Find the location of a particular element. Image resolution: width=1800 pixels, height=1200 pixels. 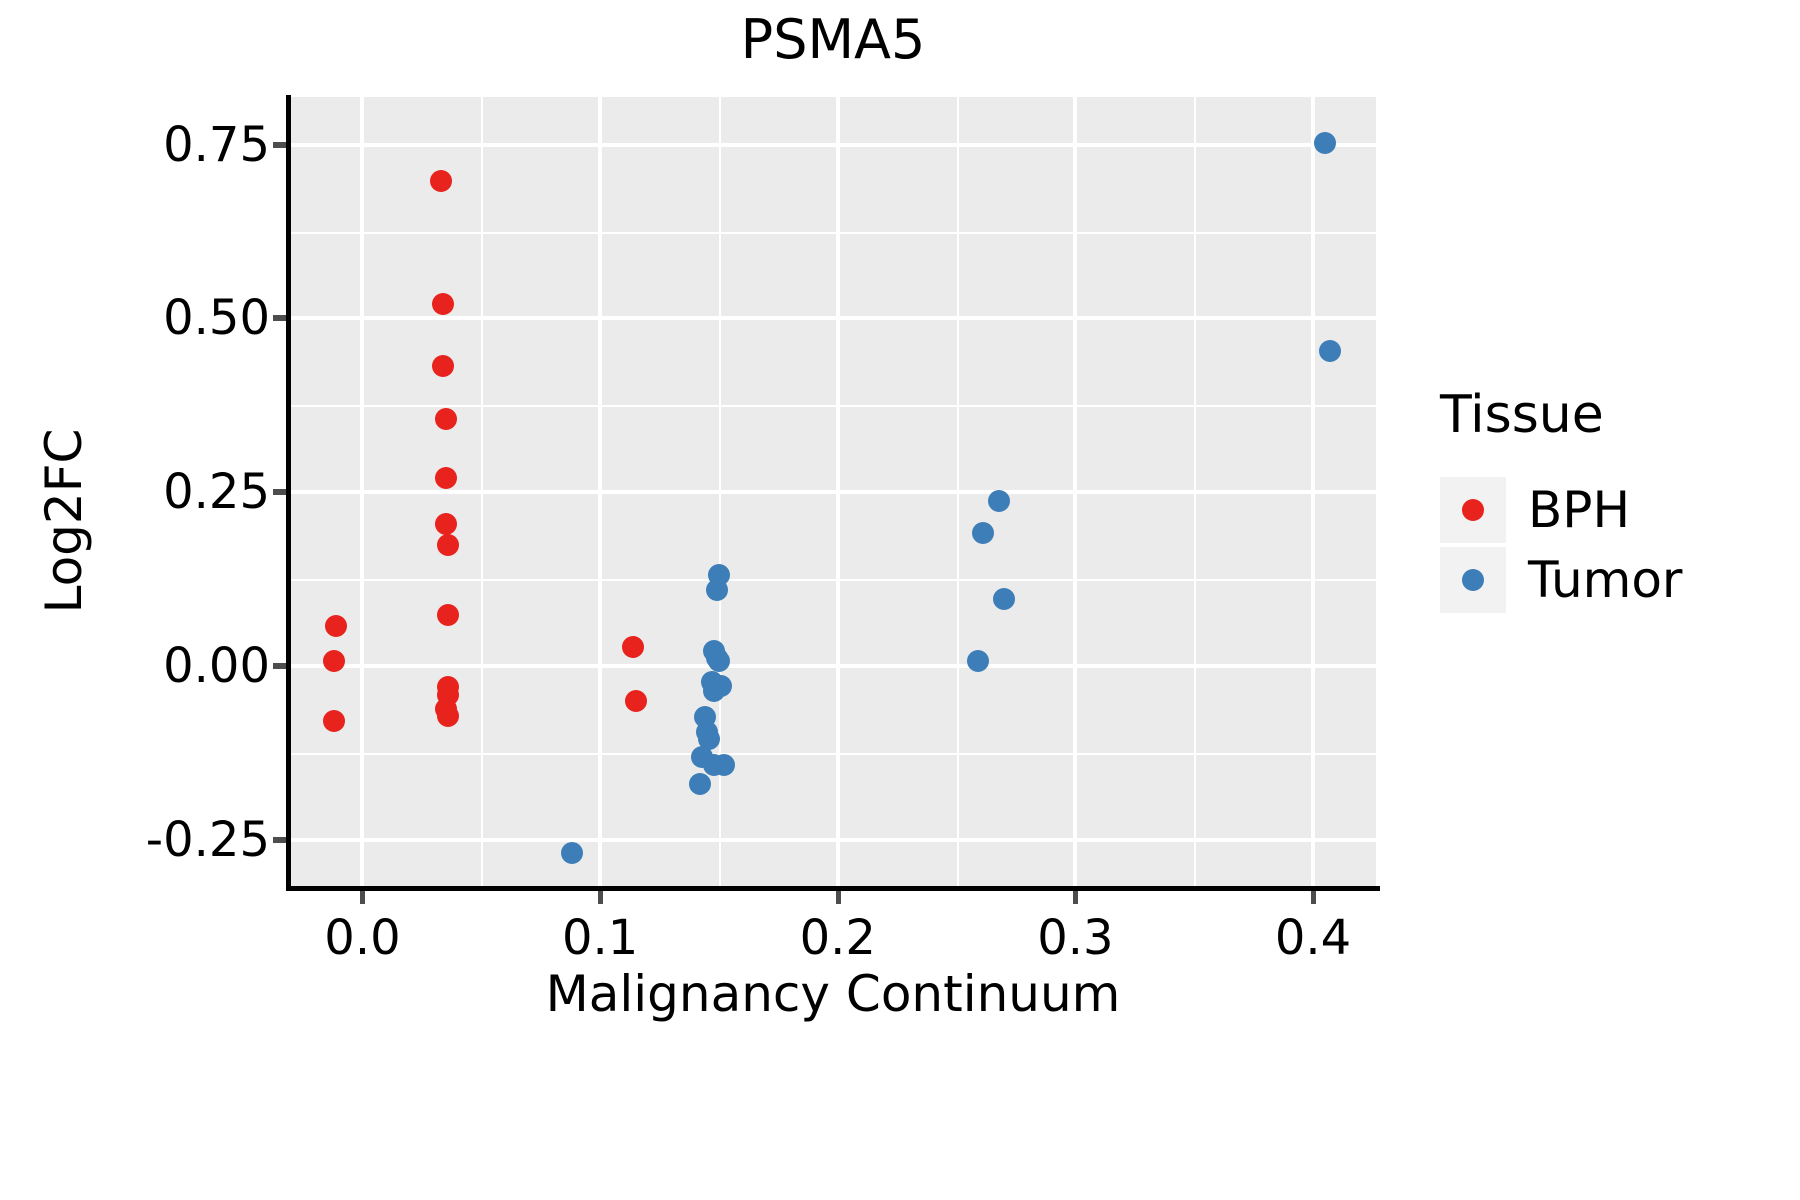

x-tick-label: 0.2 is located at coordinates (837, 938).